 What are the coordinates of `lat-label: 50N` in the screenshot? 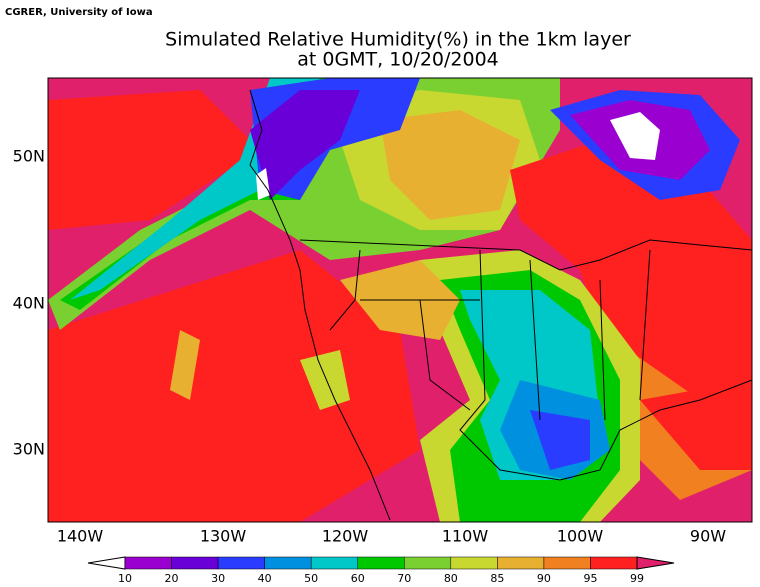 It's located at (29, 156).